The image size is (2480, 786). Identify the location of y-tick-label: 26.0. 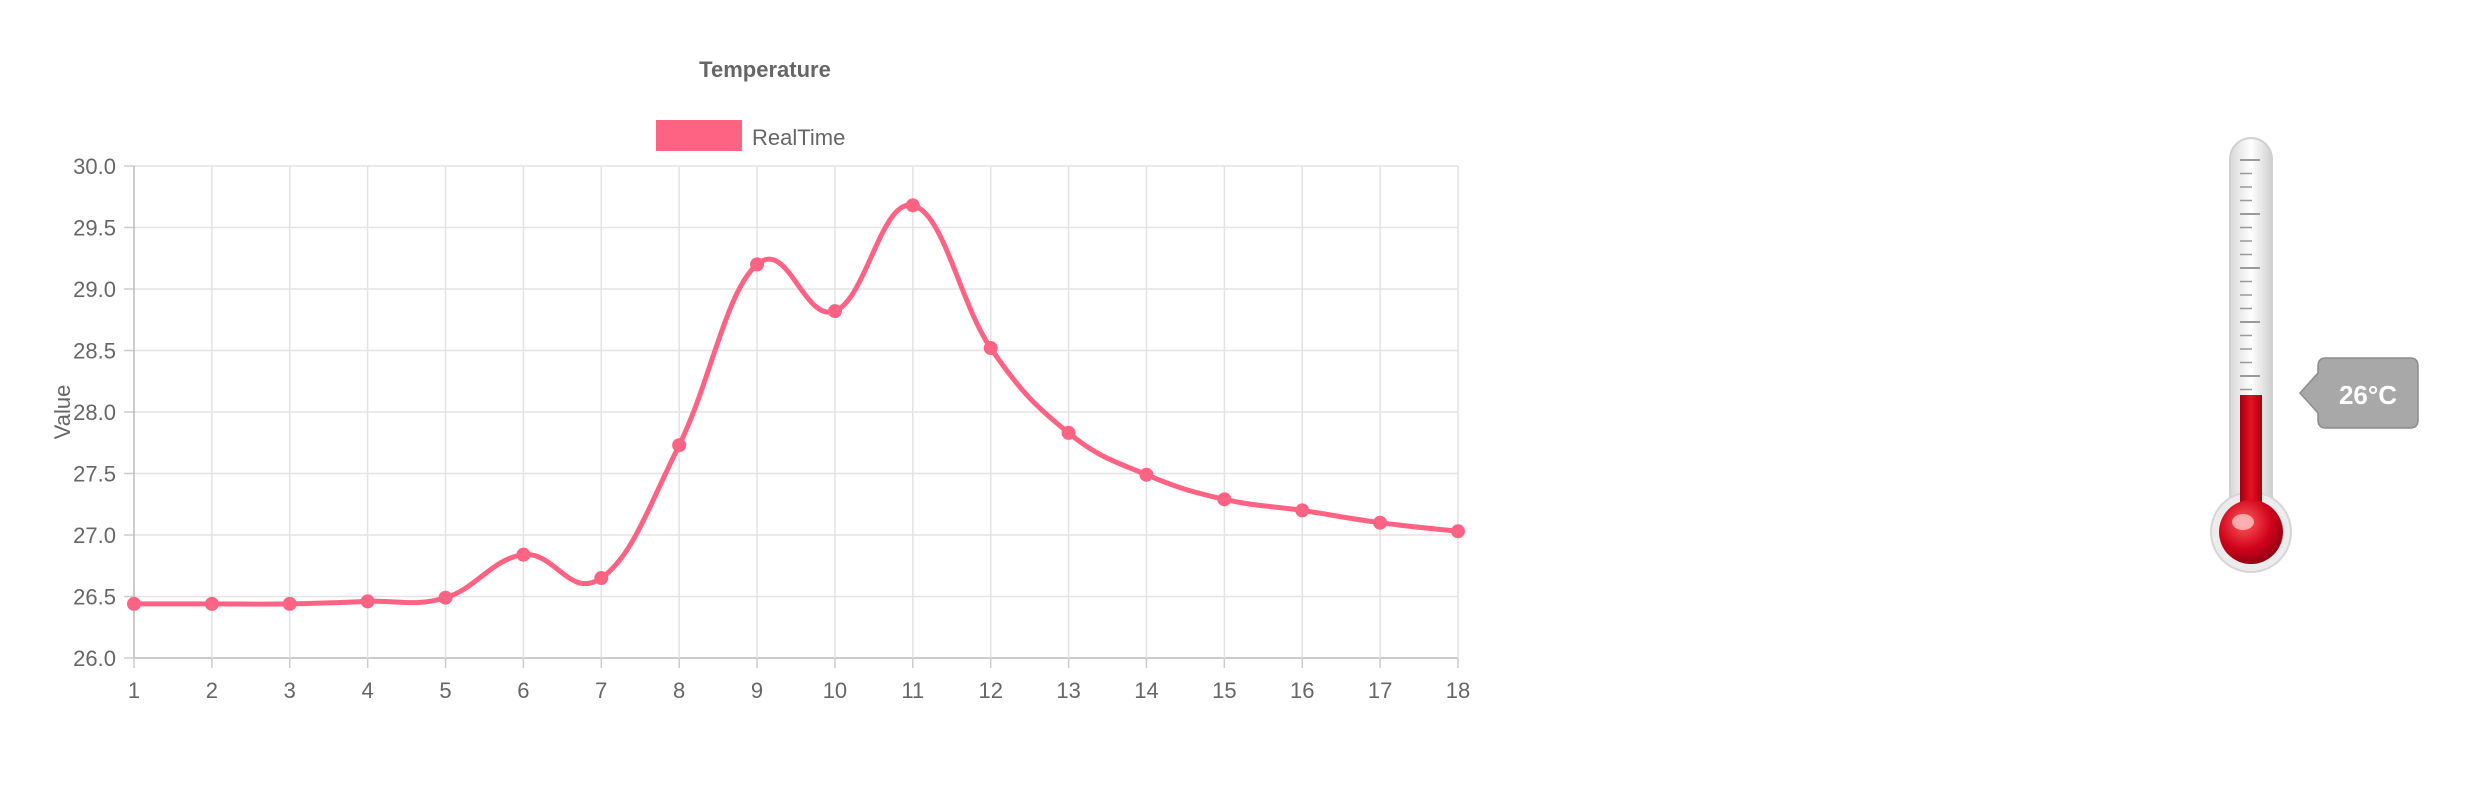
(94, 658).